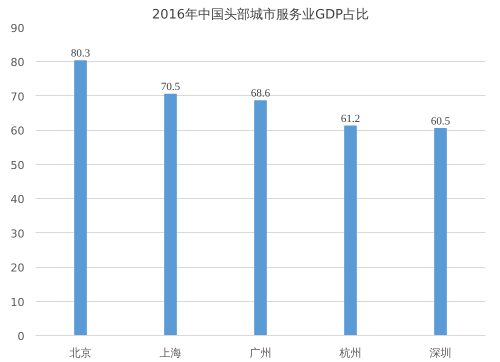 This screenshot has height=362, width=500. I want to click on x-tick-label: 北京, so click(81, 353).